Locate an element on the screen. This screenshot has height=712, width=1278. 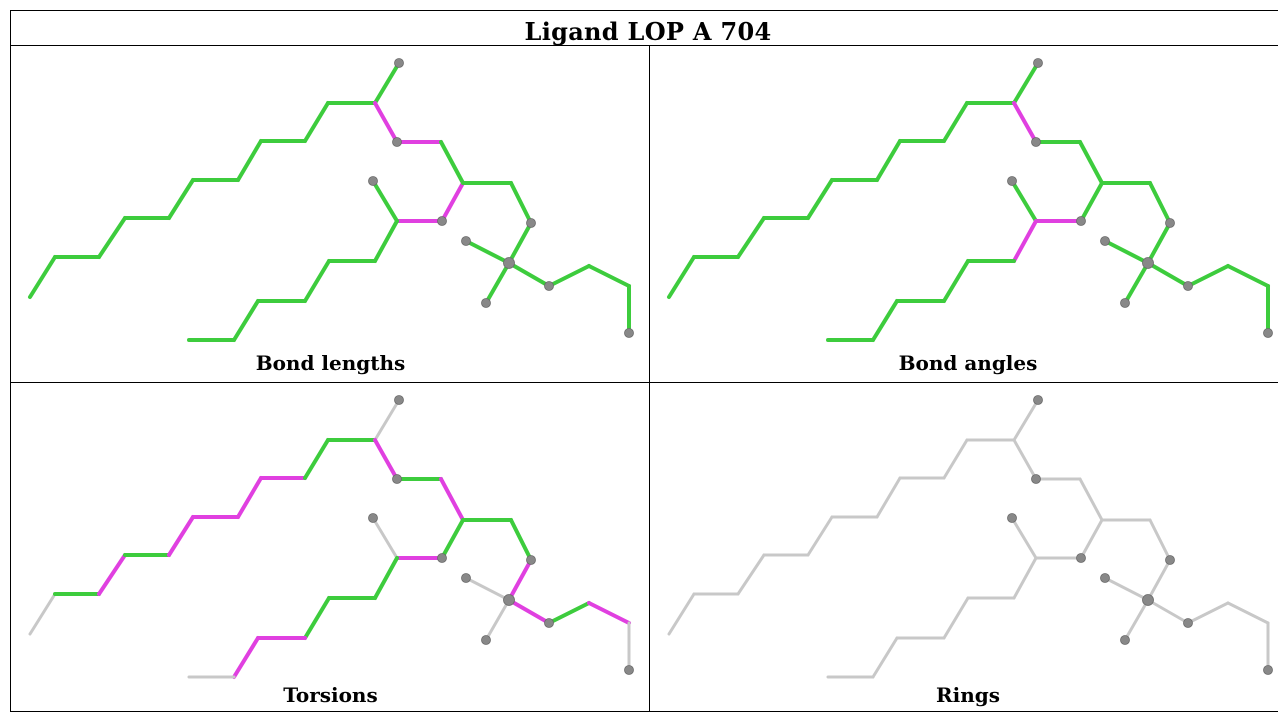
caption-torsions: Torsions is located at coordinates (330, 695).